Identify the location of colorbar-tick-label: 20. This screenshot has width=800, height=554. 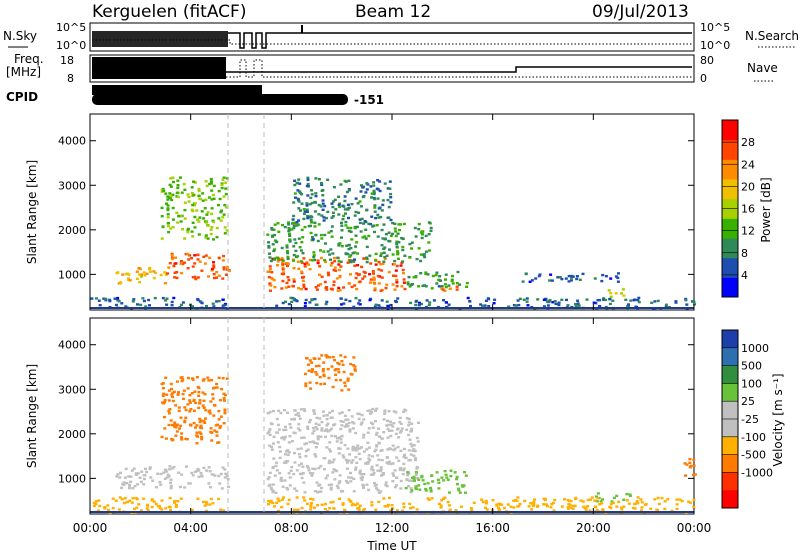
(748, 186).